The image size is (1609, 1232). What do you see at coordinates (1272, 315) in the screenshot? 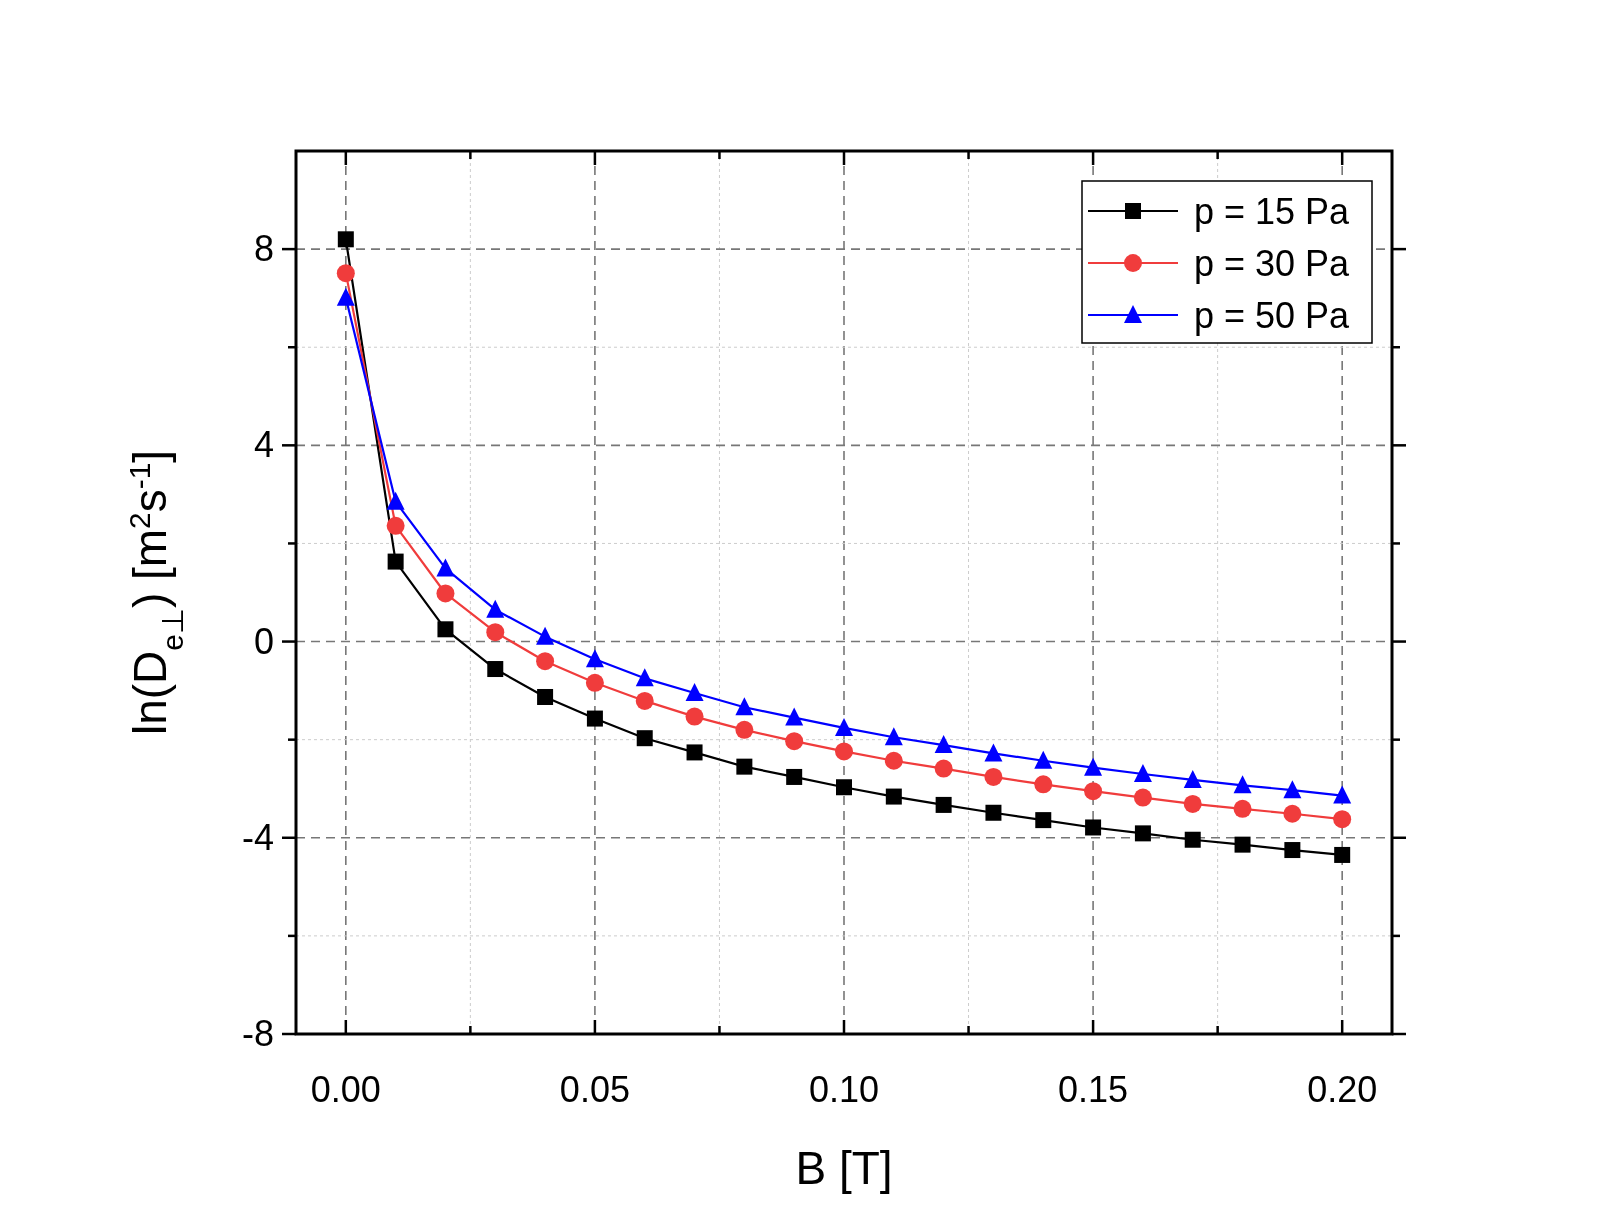
I see `legend-label: p = 50 Pa` at bounding box center [1272, 315].